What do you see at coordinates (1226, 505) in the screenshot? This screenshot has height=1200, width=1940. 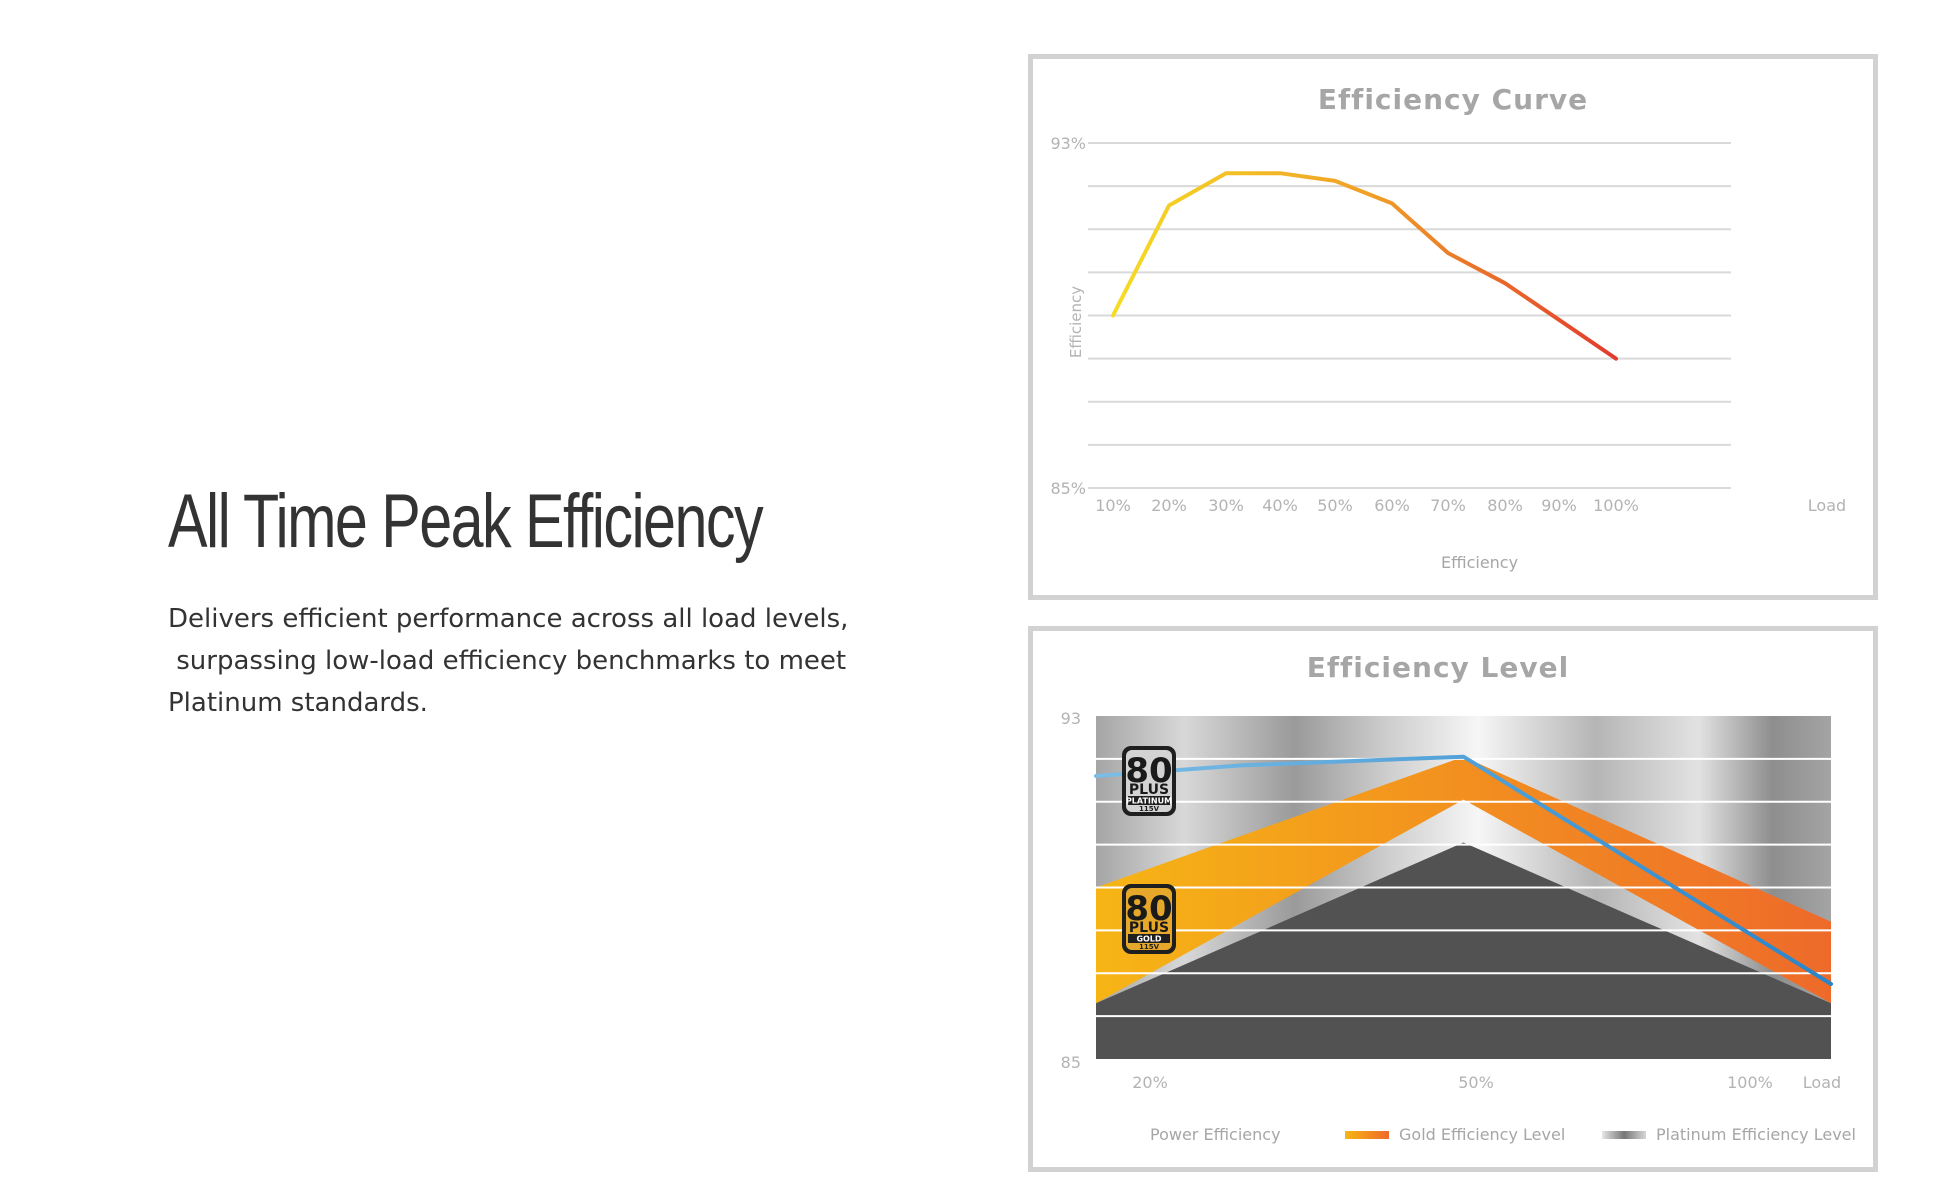 I see `x-tick-label: 30%` at bounding box center [1226, 505].